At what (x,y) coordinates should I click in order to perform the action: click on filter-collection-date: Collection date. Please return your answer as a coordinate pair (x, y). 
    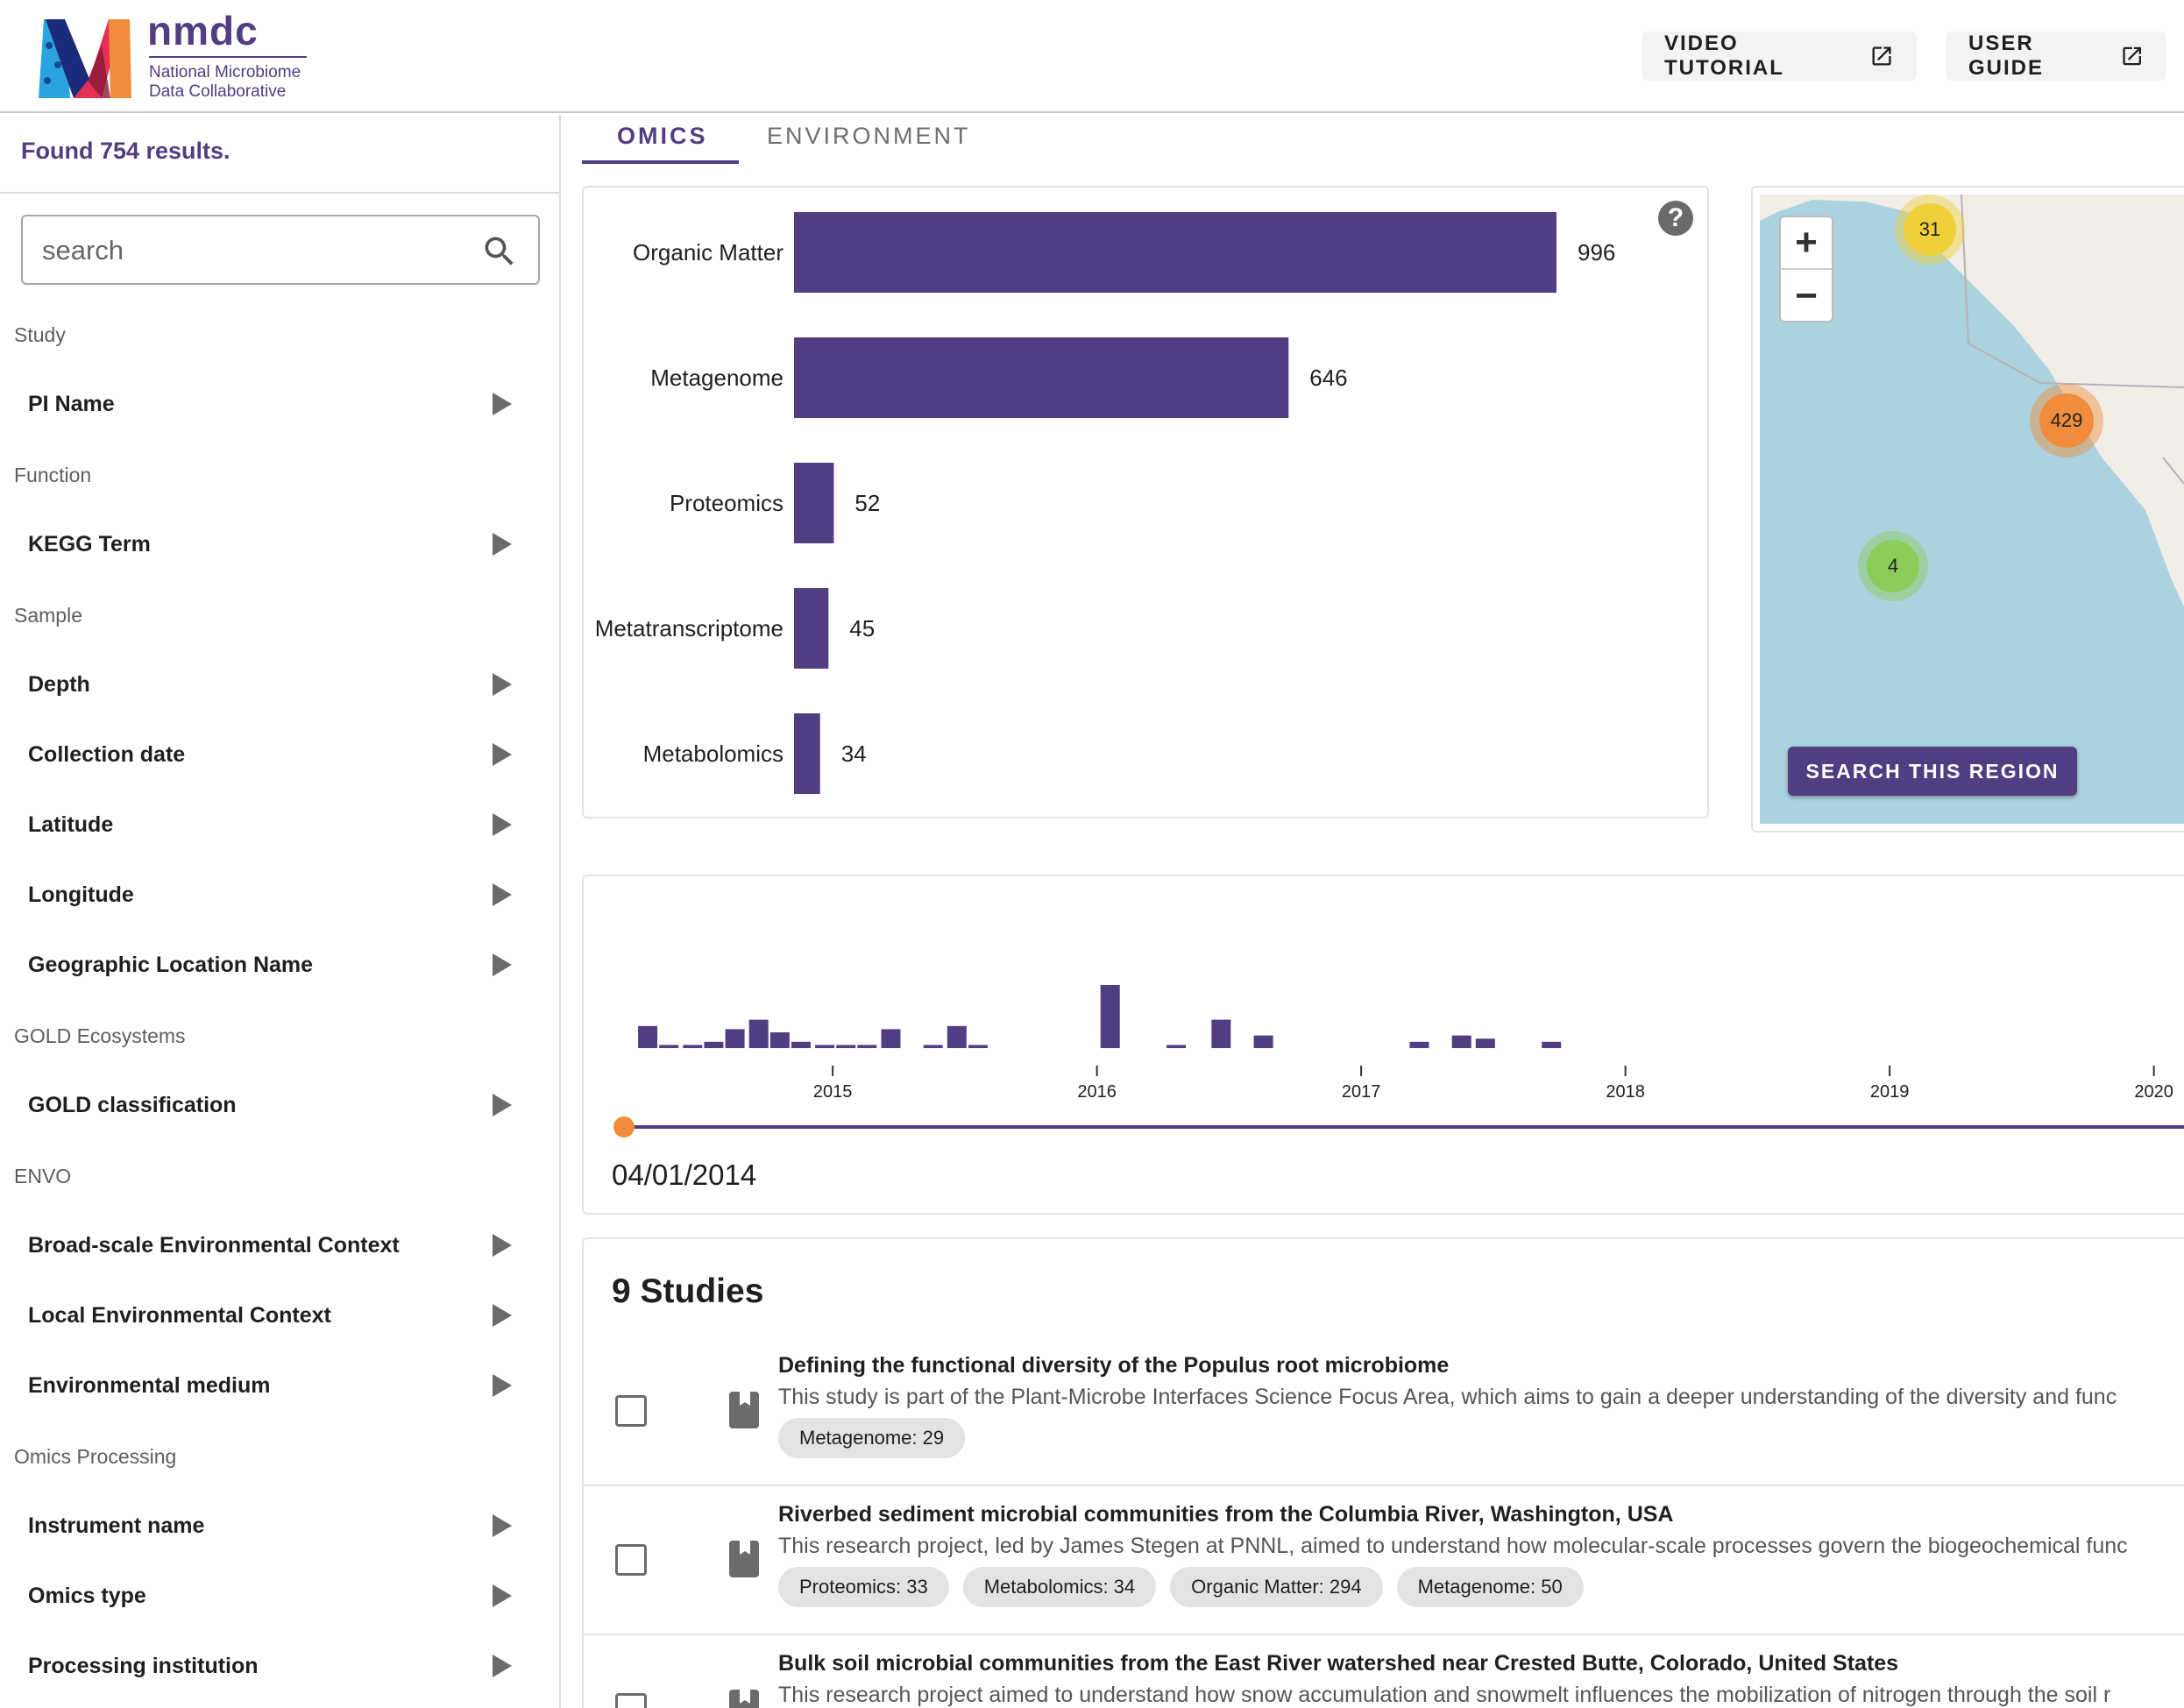
    Looking at the image, I should click on (273, 754).